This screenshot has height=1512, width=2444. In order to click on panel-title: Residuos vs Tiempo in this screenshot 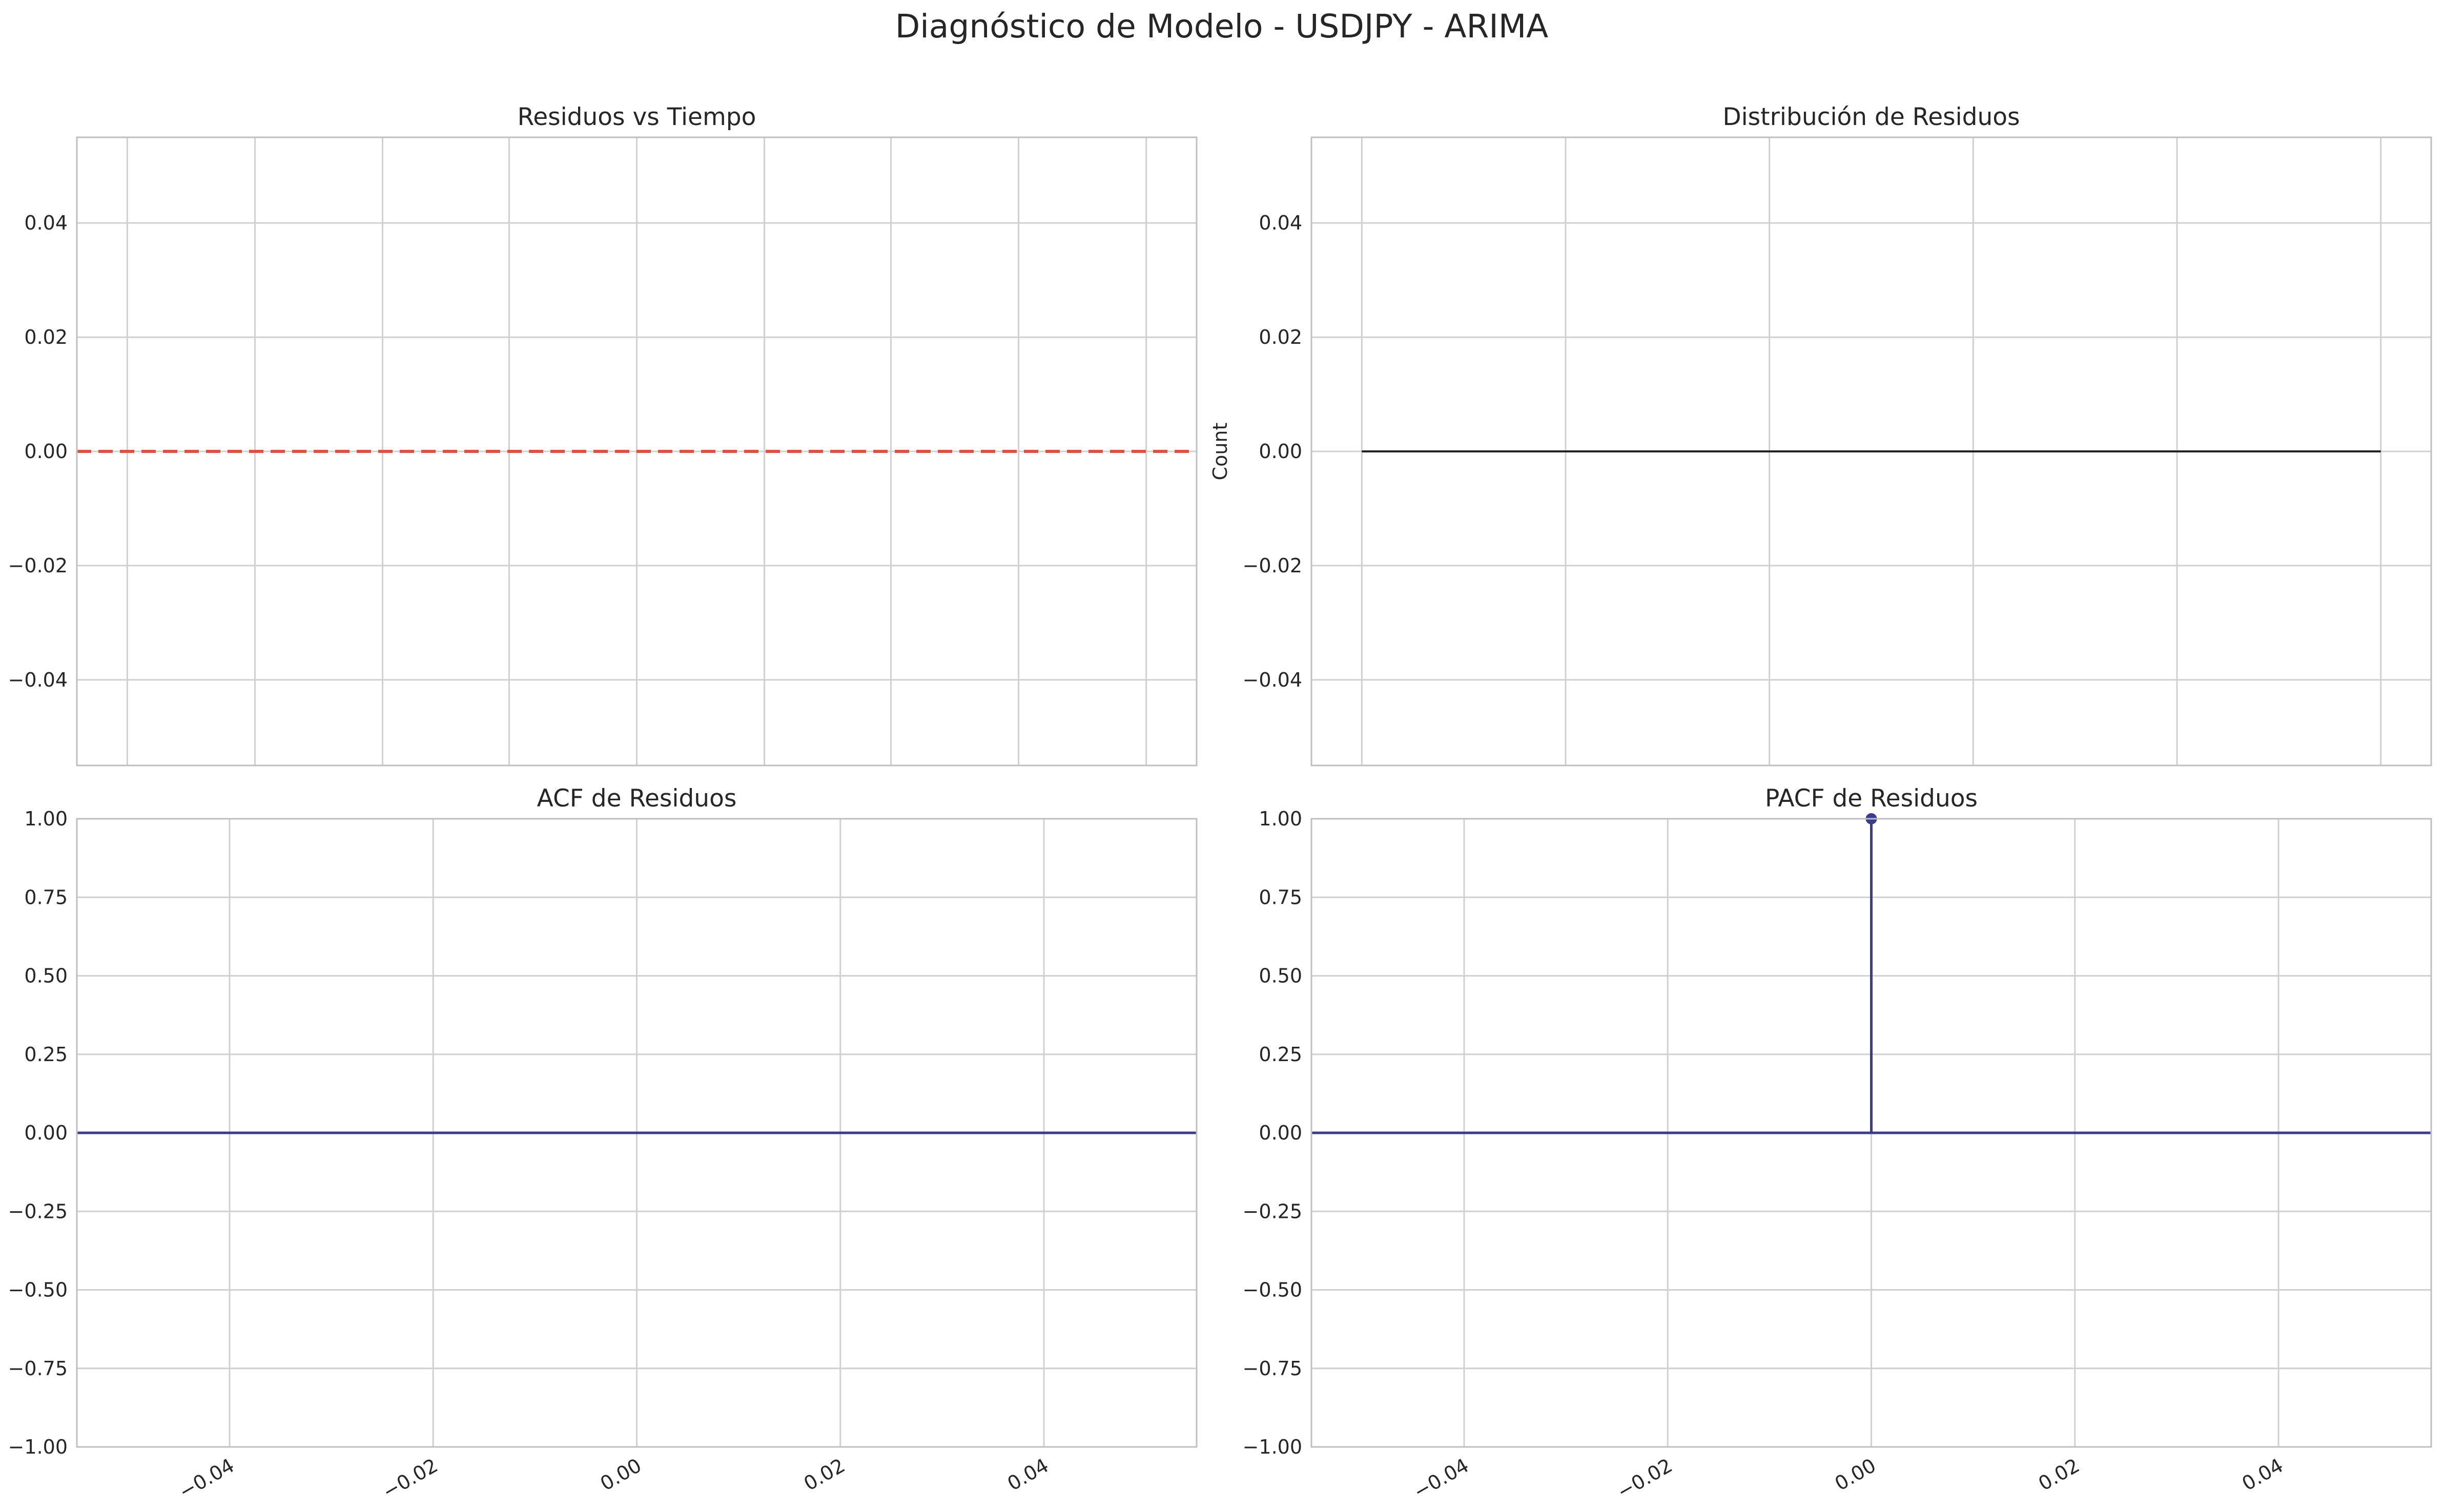, I will do `click(637, 117)`.